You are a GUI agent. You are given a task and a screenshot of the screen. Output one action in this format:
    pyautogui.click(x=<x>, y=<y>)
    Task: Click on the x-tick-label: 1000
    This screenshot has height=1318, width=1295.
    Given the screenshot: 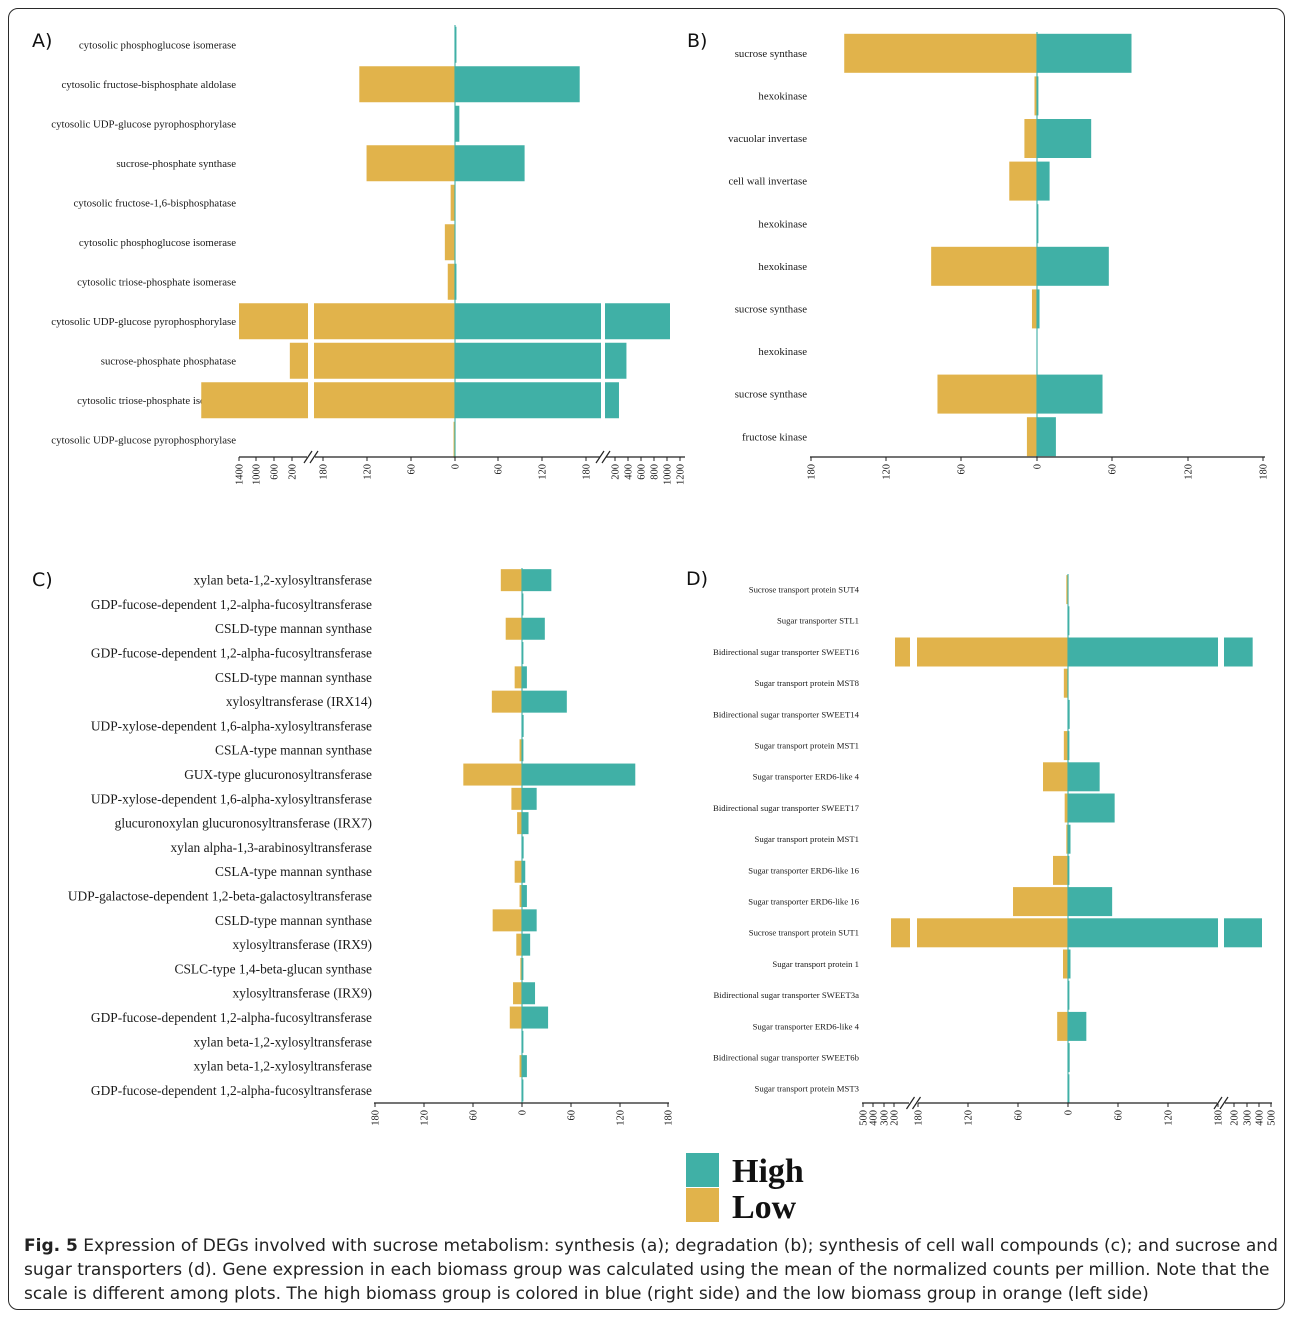 What is the action you would take?
    pyautogui.click(x=257, y=474)
    